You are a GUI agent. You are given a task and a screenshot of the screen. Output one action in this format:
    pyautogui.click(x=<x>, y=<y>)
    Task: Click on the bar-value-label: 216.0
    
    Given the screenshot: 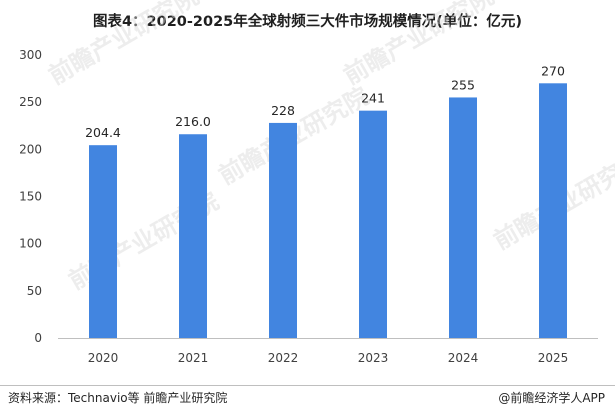 What is the action you would take?
    pyautogui.click(x=193, y=121)
    